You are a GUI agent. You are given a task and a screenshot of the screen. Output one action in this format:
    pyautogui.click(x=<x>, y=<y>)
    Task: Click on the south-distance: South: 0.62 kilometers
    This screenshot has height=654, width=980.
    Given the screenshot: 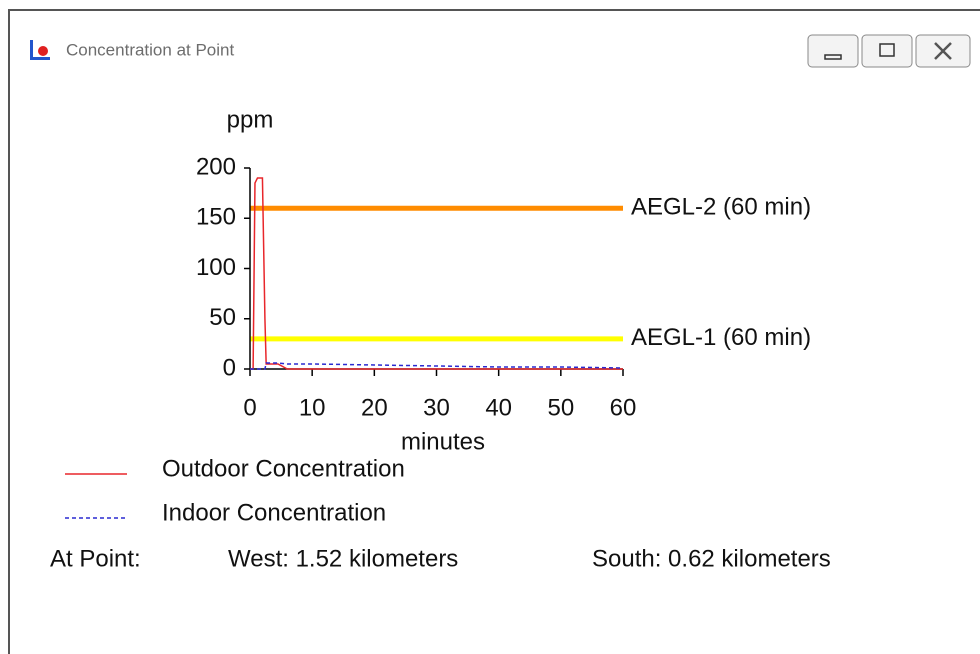 What is the action you would take?
    pyautogui.click(x=711, y=558)
    